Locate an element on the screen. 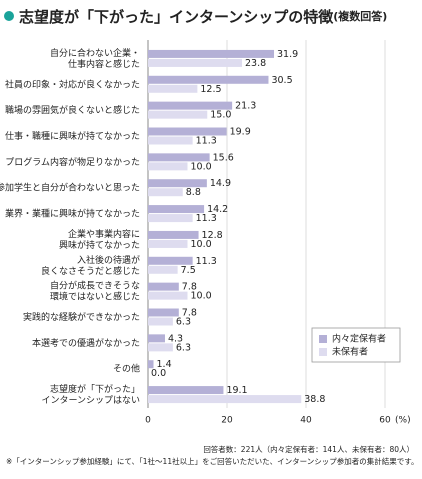  category-label: 興味が持てなかった is located at coordinates (99, 245).